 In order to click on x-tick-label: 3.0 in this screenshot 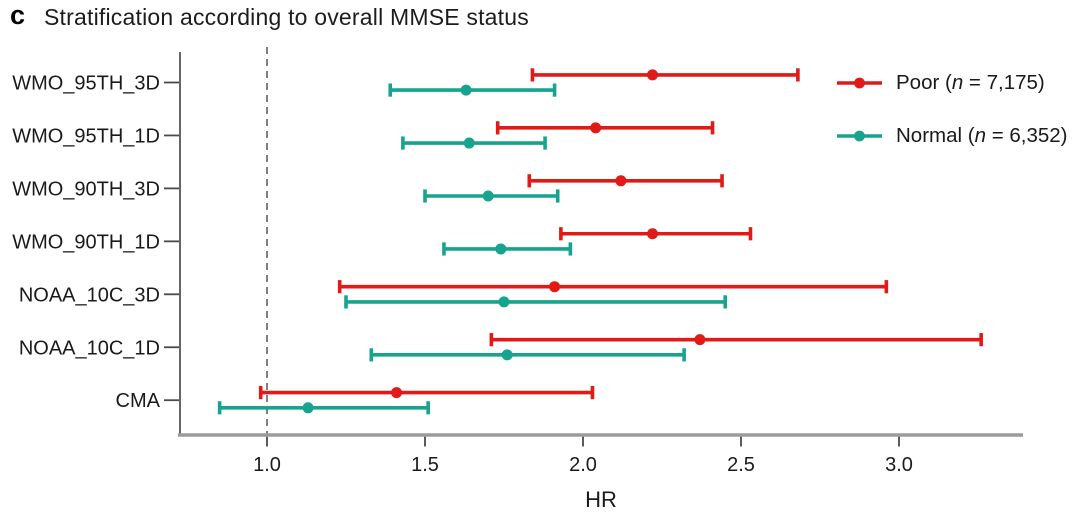, I will do `click(899, 465)`.